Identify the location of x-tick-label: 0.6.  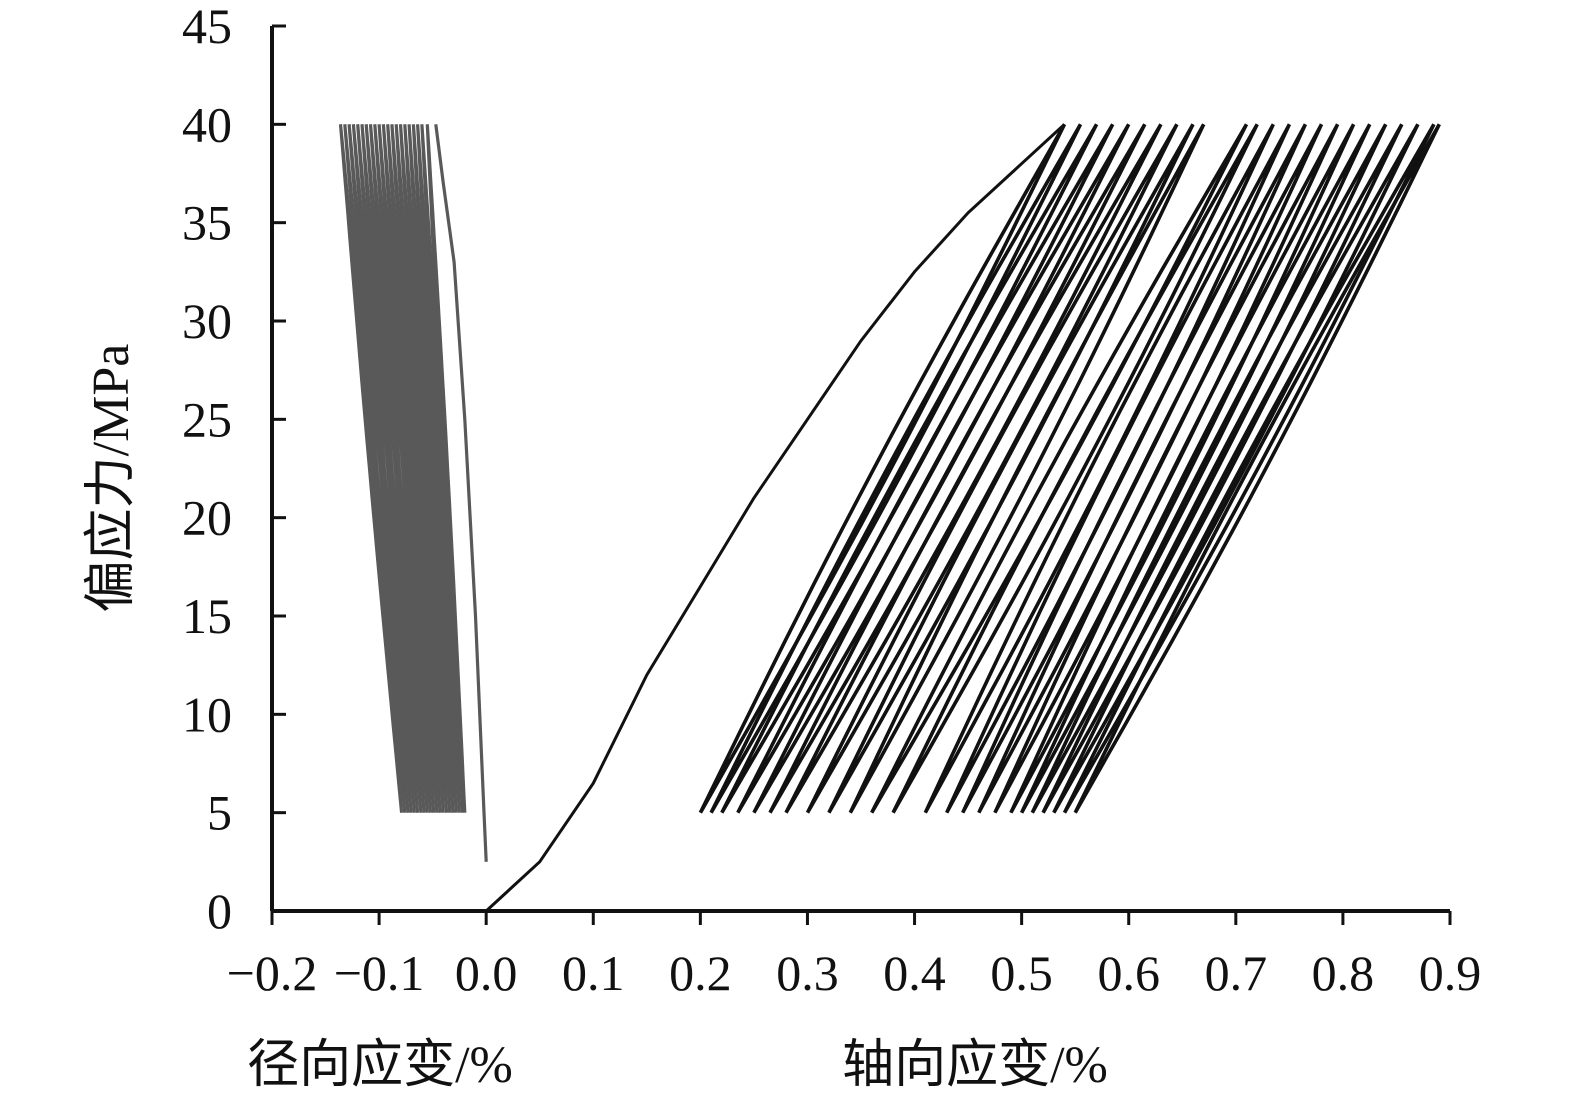
(1128, 973).